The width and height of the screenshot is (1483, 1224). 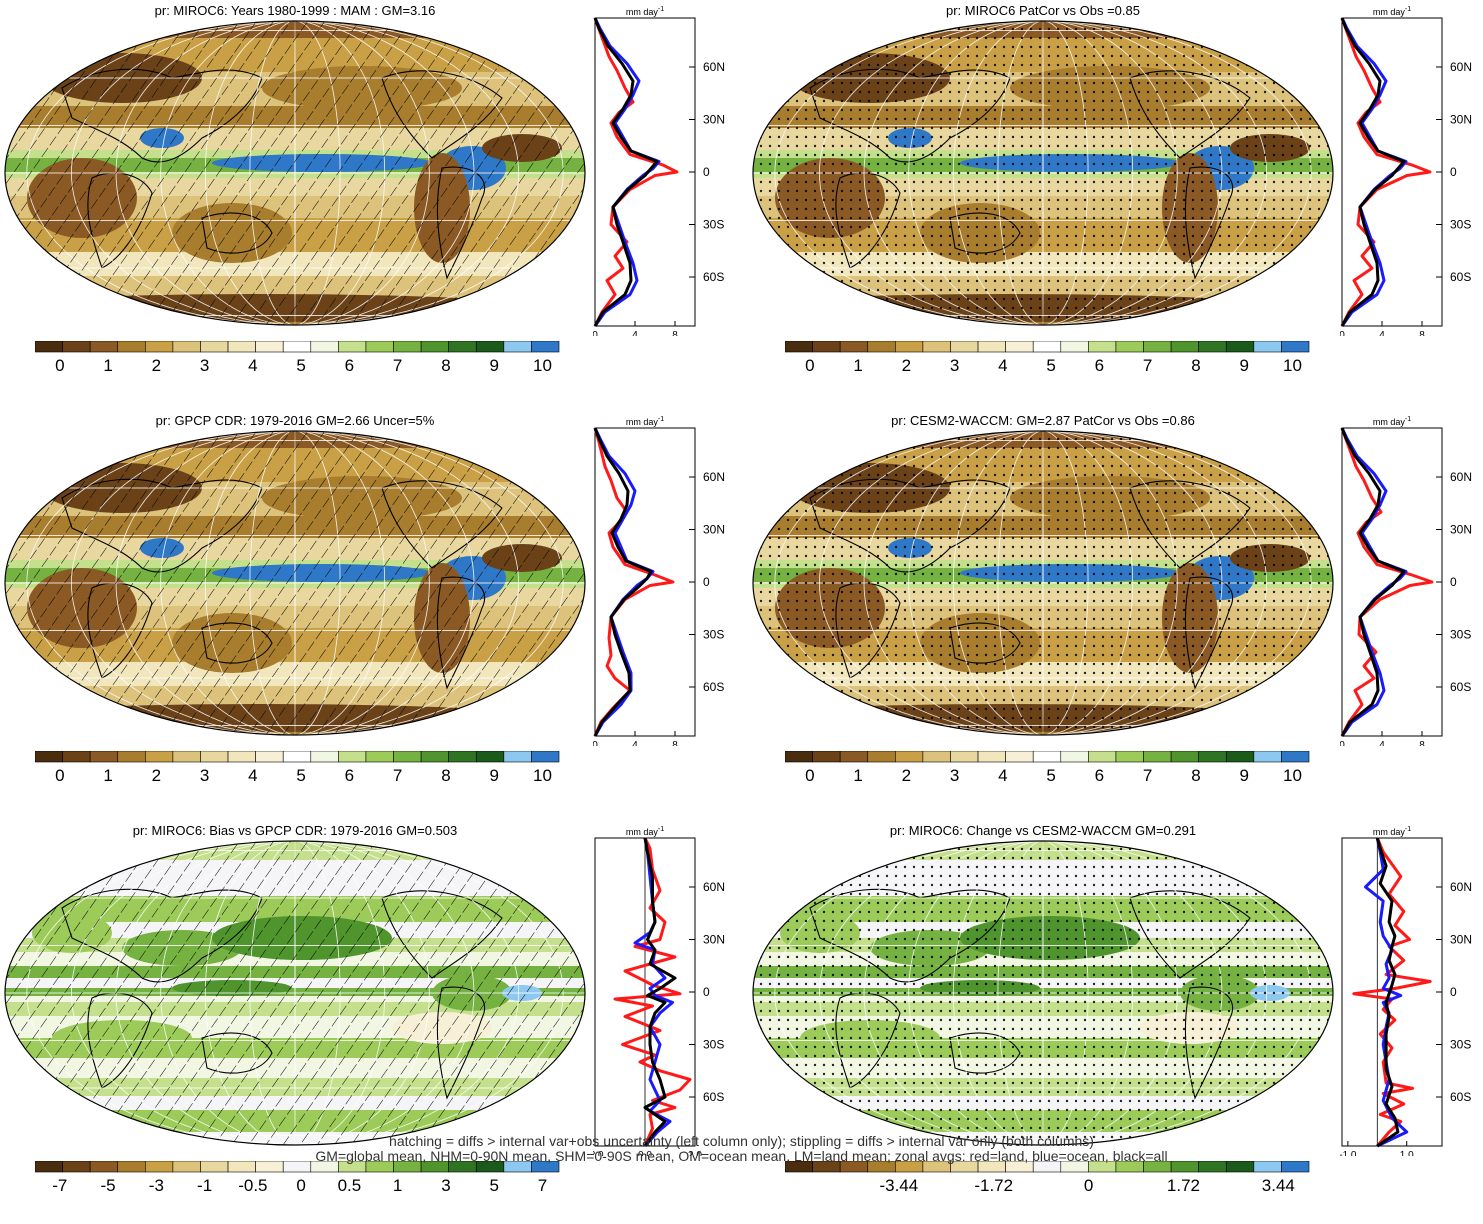 I want to click on hatching-overlay, so click(x=295, y=173).